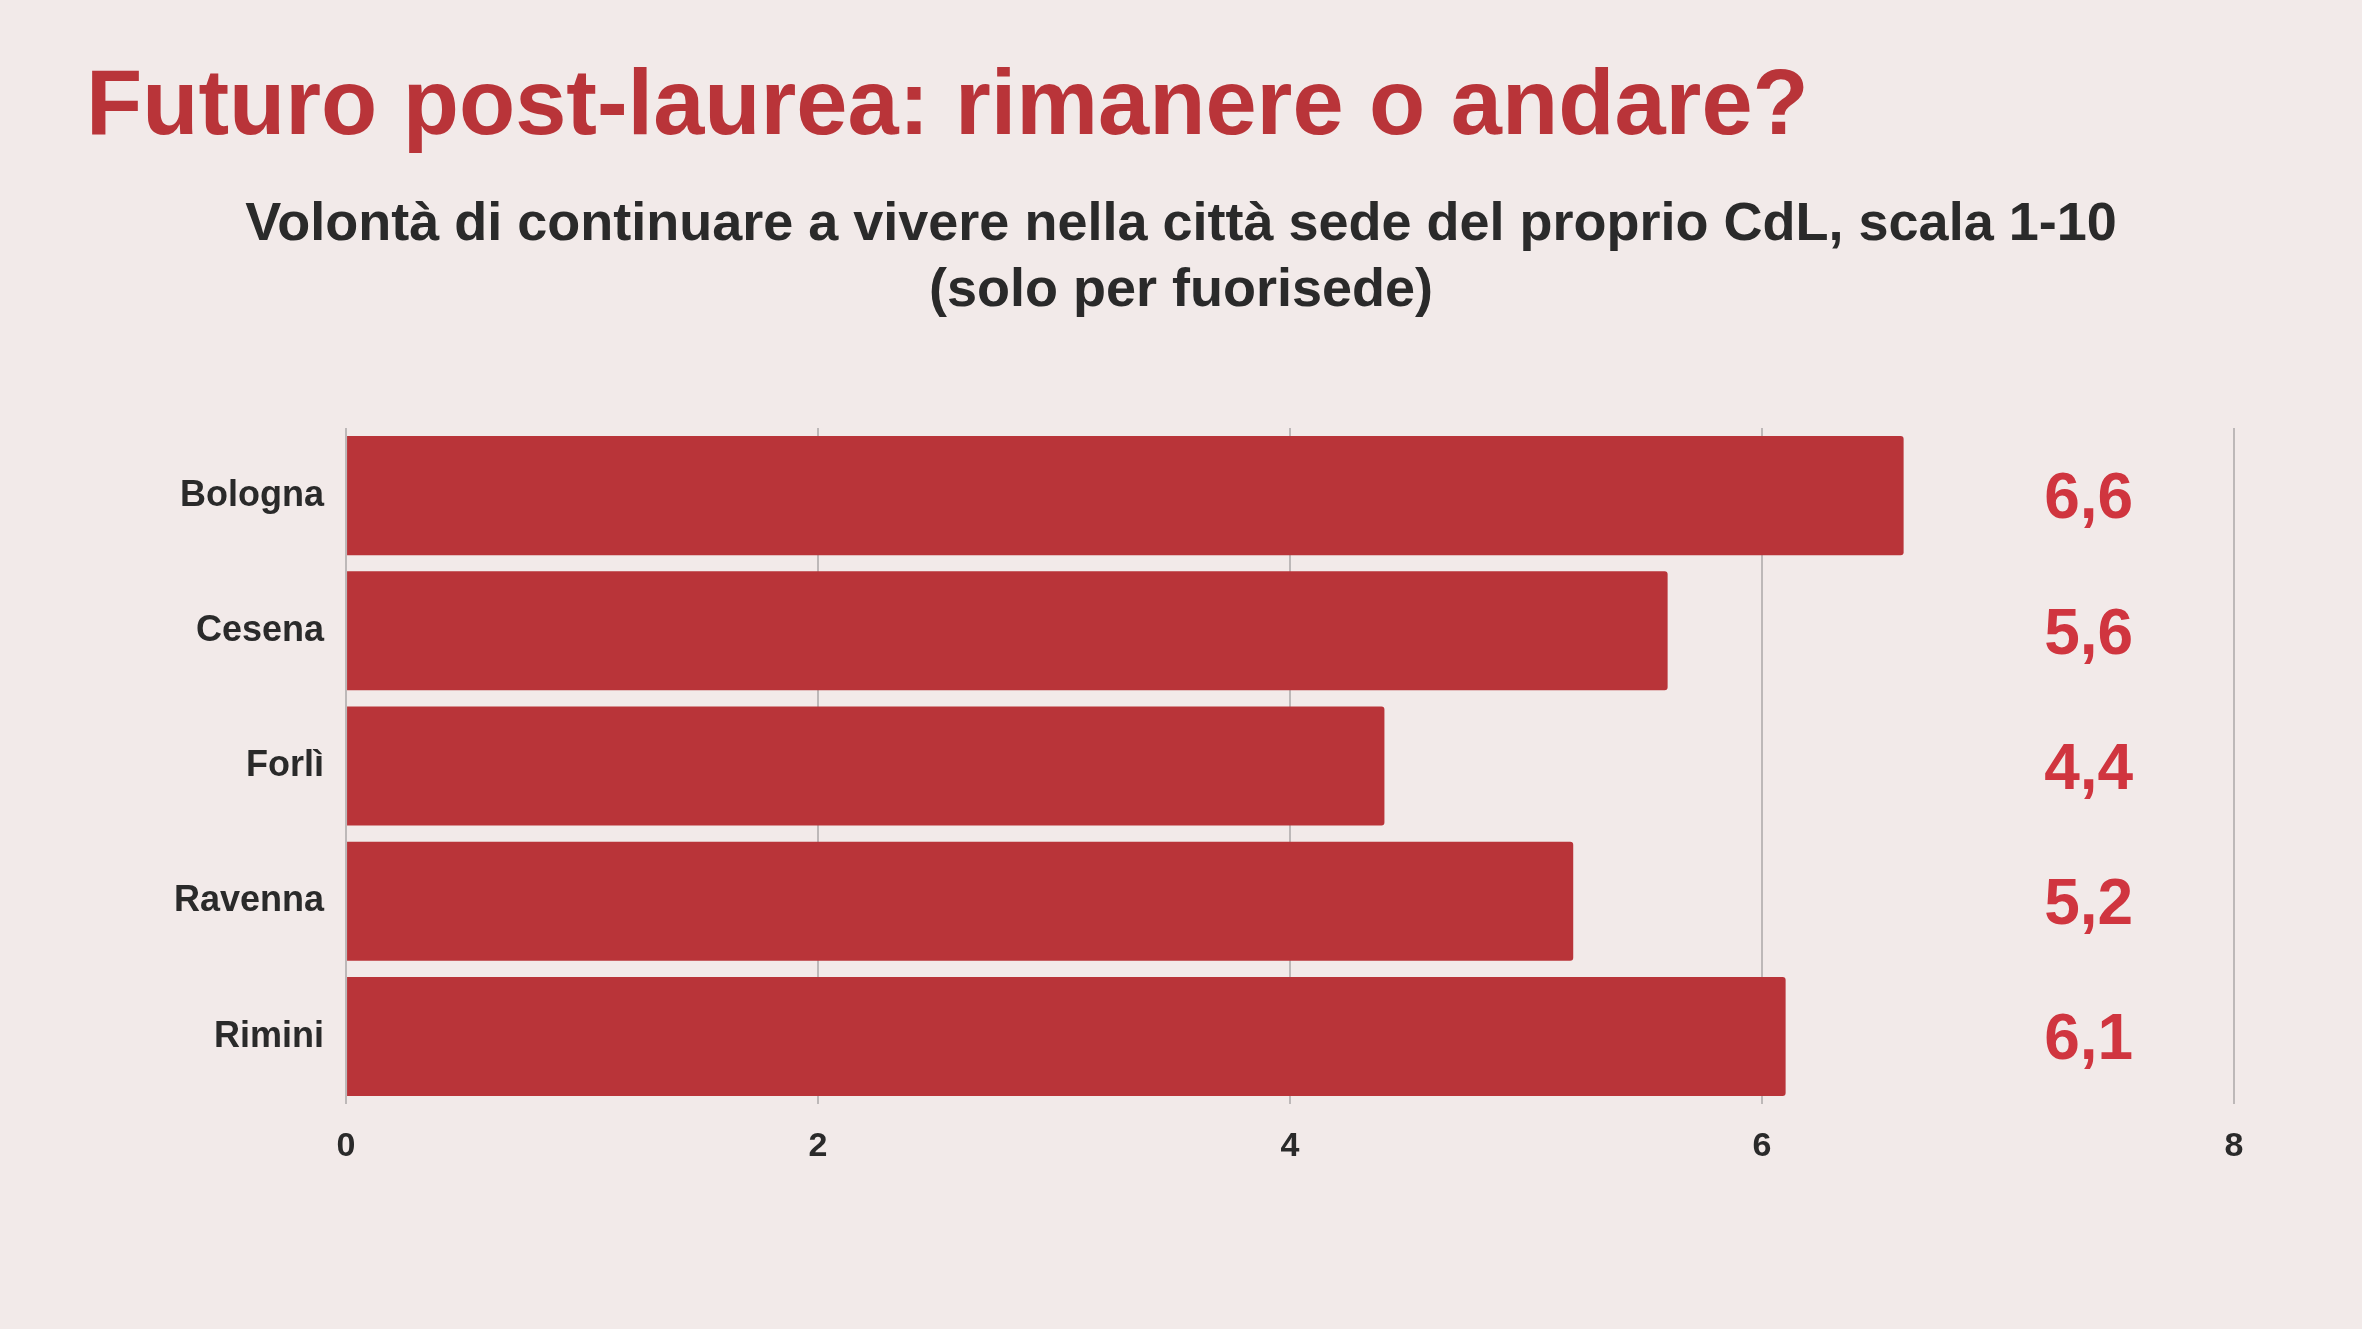 The image size is (2362, 1329). I want to click on x-tick-label: 6, so click(1762, 1143).